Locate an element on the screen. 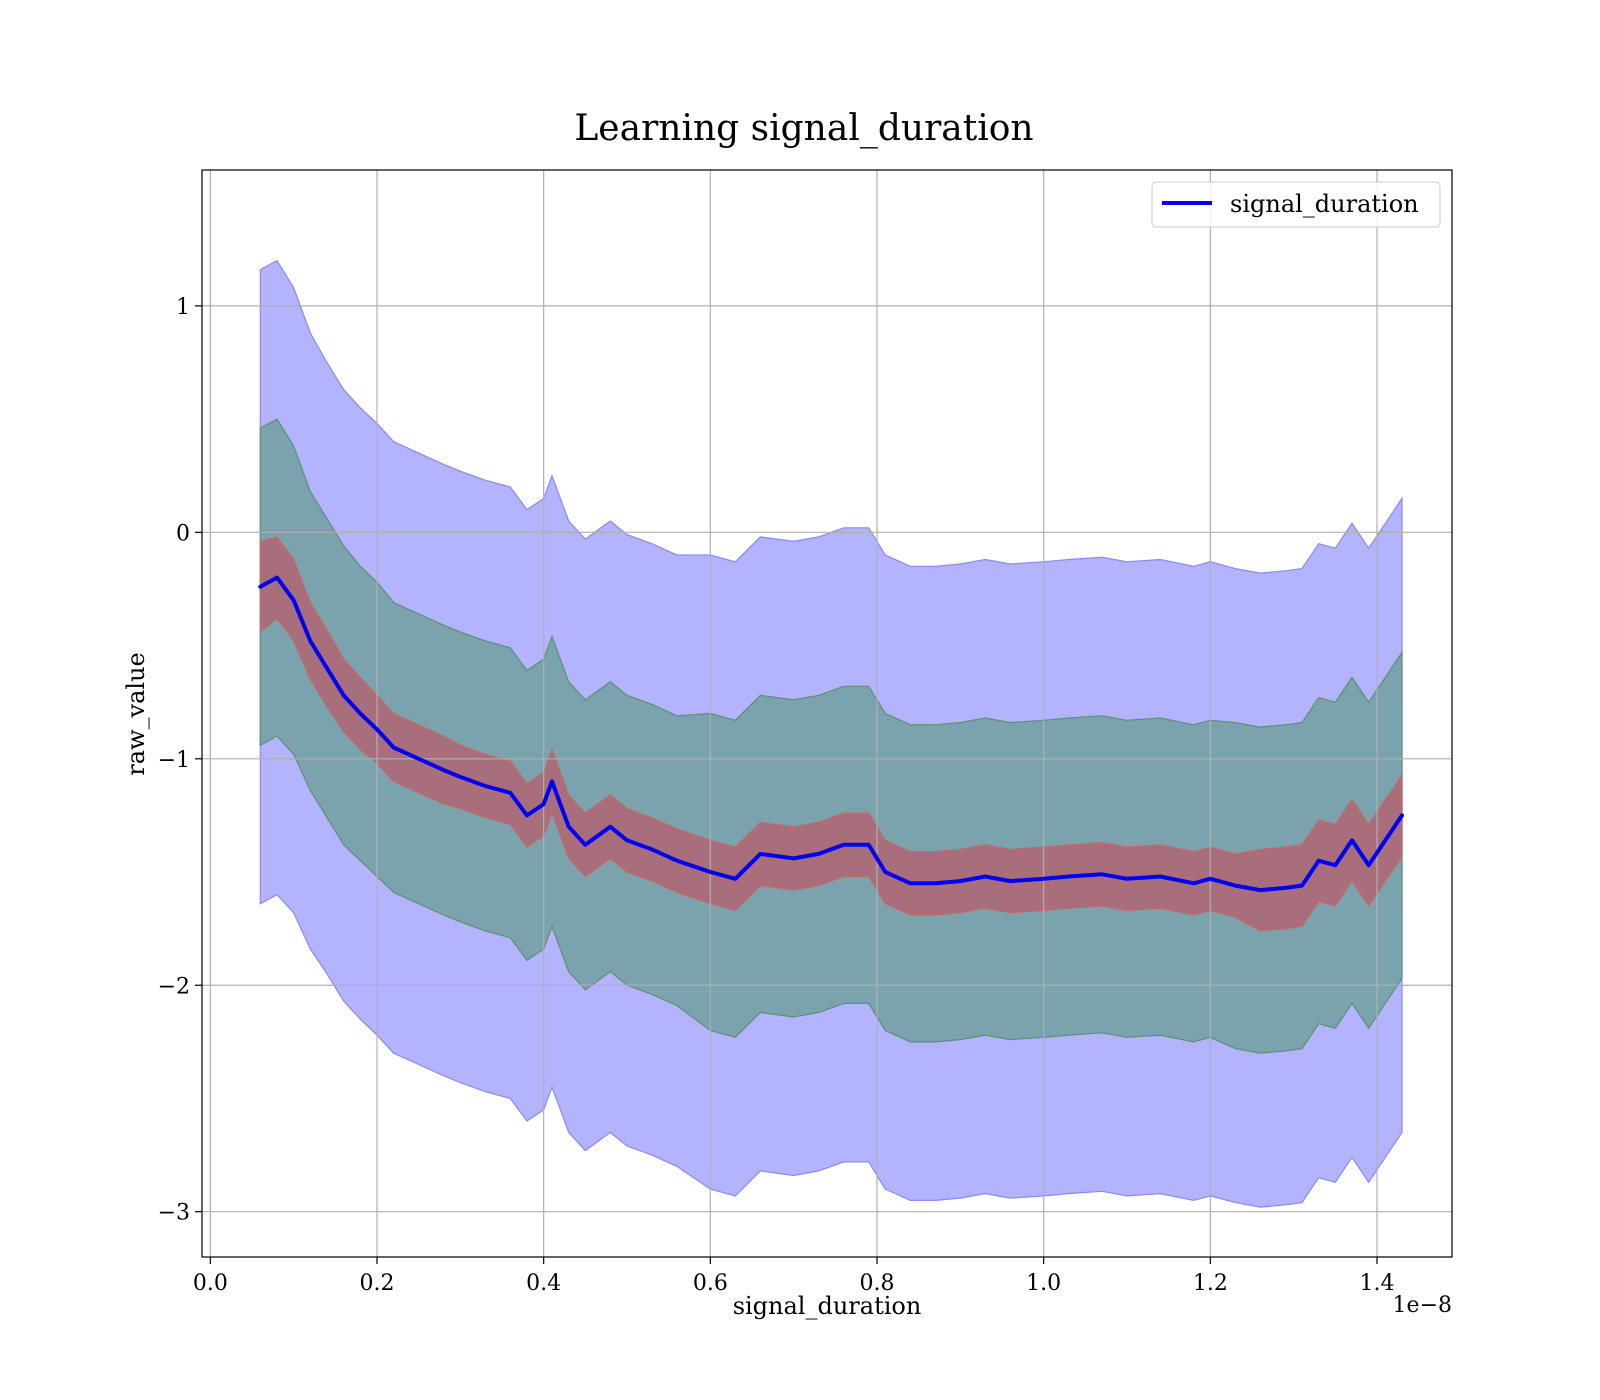 Image resolution: width=1600 pixels, height=1400 pixels. x-tick-label: 1.0 is located at coordinates (1043, 1283).